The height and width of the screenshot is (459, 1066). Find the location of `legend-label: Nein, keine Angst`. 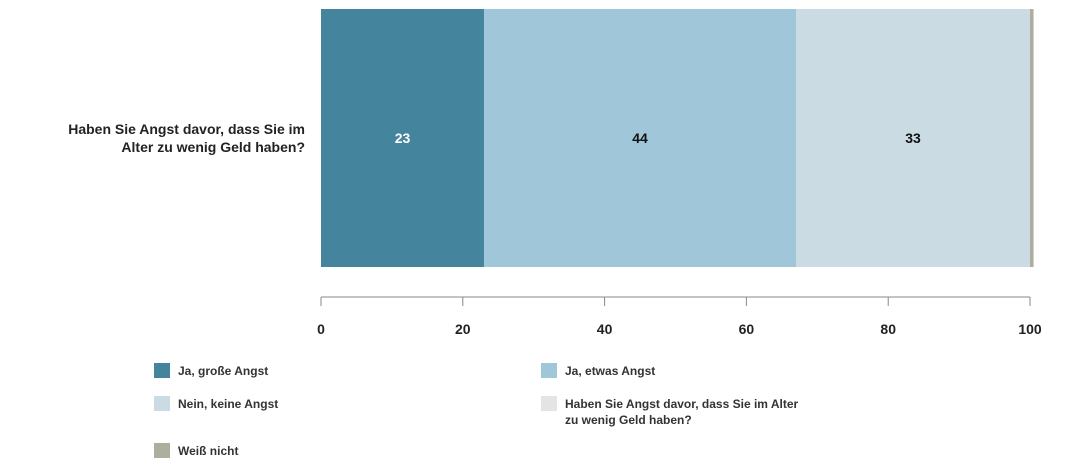

legend-label: Nein, keine Angst is located at coordinates (228, 404).